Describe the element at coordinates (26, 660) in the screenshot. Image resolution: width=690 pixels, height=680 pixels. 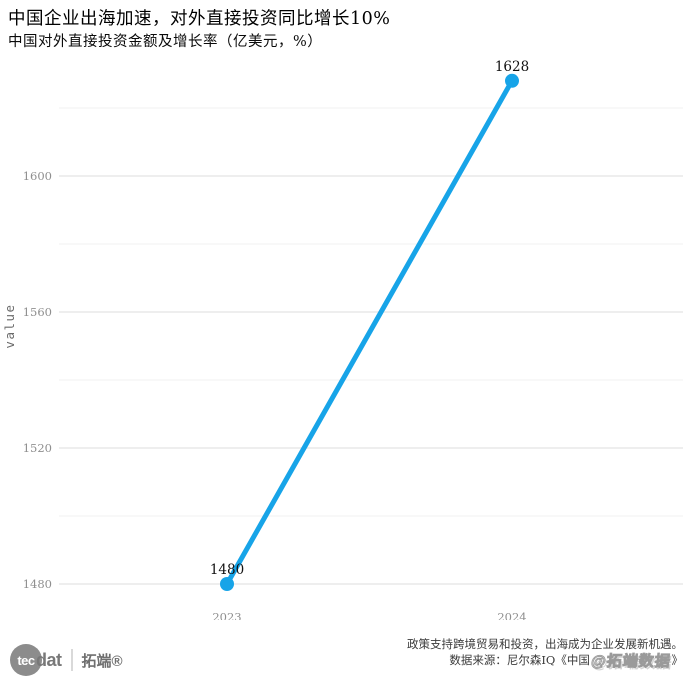
I see `tecdat-logo-circle: tec` at that location.